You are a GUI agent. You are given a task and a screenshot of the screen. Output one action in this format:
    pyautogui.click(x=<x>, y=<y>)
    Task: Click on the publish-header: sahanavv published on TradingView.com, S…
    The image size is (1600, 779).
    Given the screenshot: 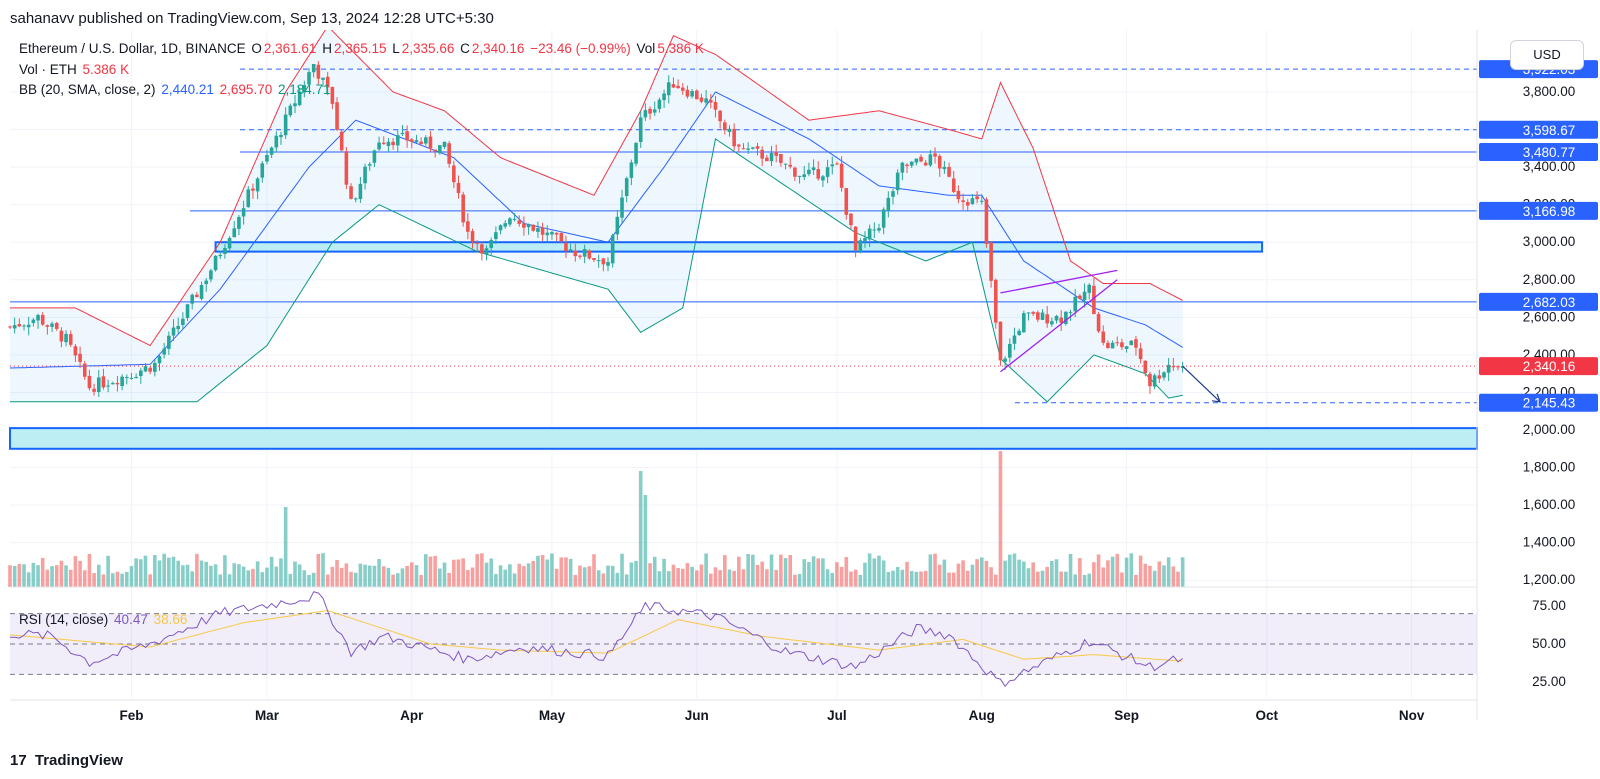 What is the action you would take?
    pyautogui.click(x=252, y=18)
    